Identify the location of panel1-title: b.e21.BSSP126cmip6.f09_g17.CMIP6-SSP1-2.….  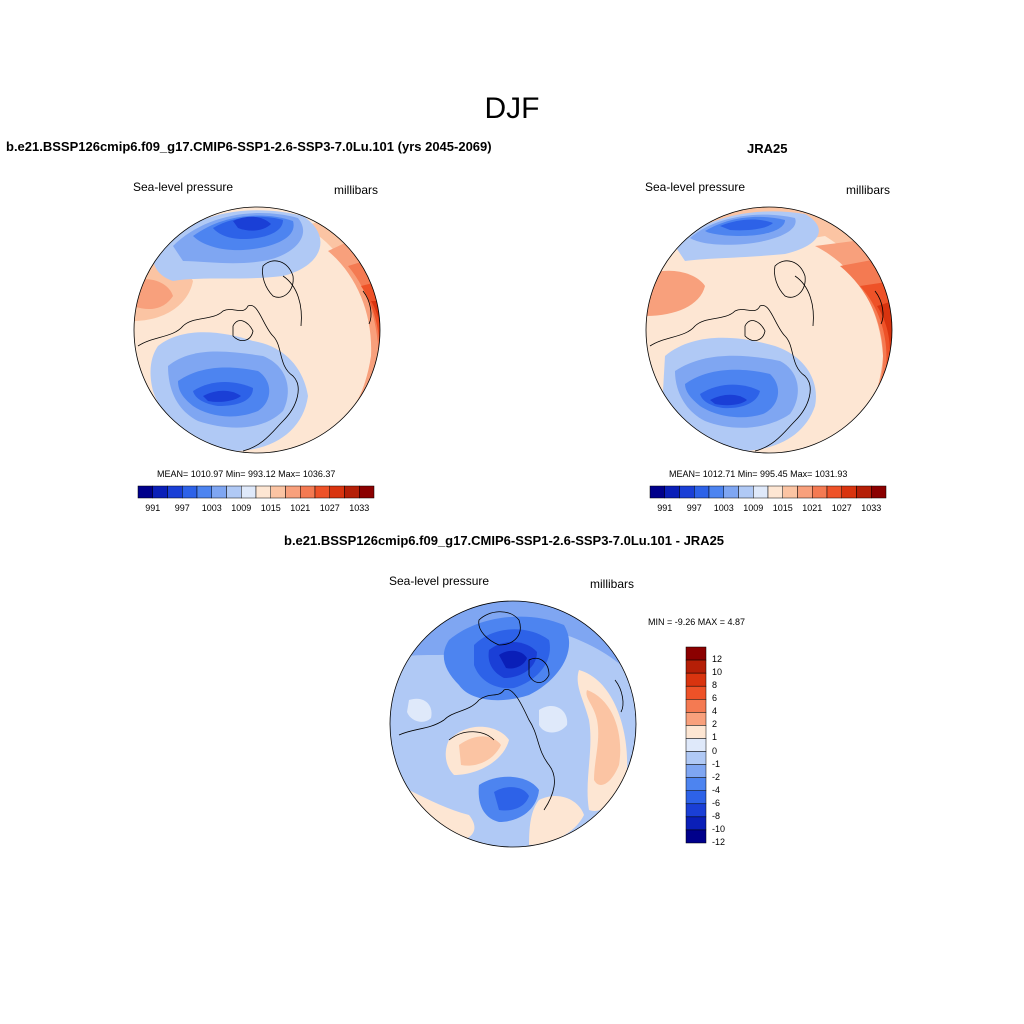
(249, 146).